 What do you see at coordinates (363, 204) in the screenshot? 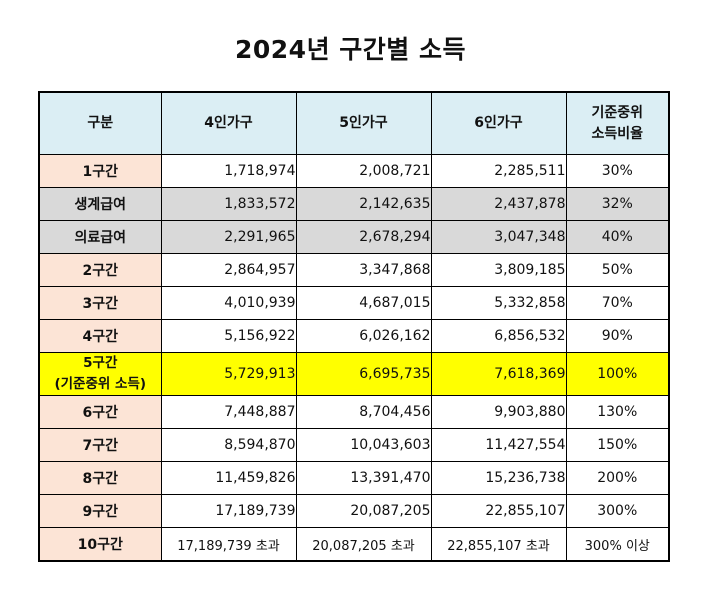
I see `cell-5-person: 2,142,635` at bounding box center [363, 204].